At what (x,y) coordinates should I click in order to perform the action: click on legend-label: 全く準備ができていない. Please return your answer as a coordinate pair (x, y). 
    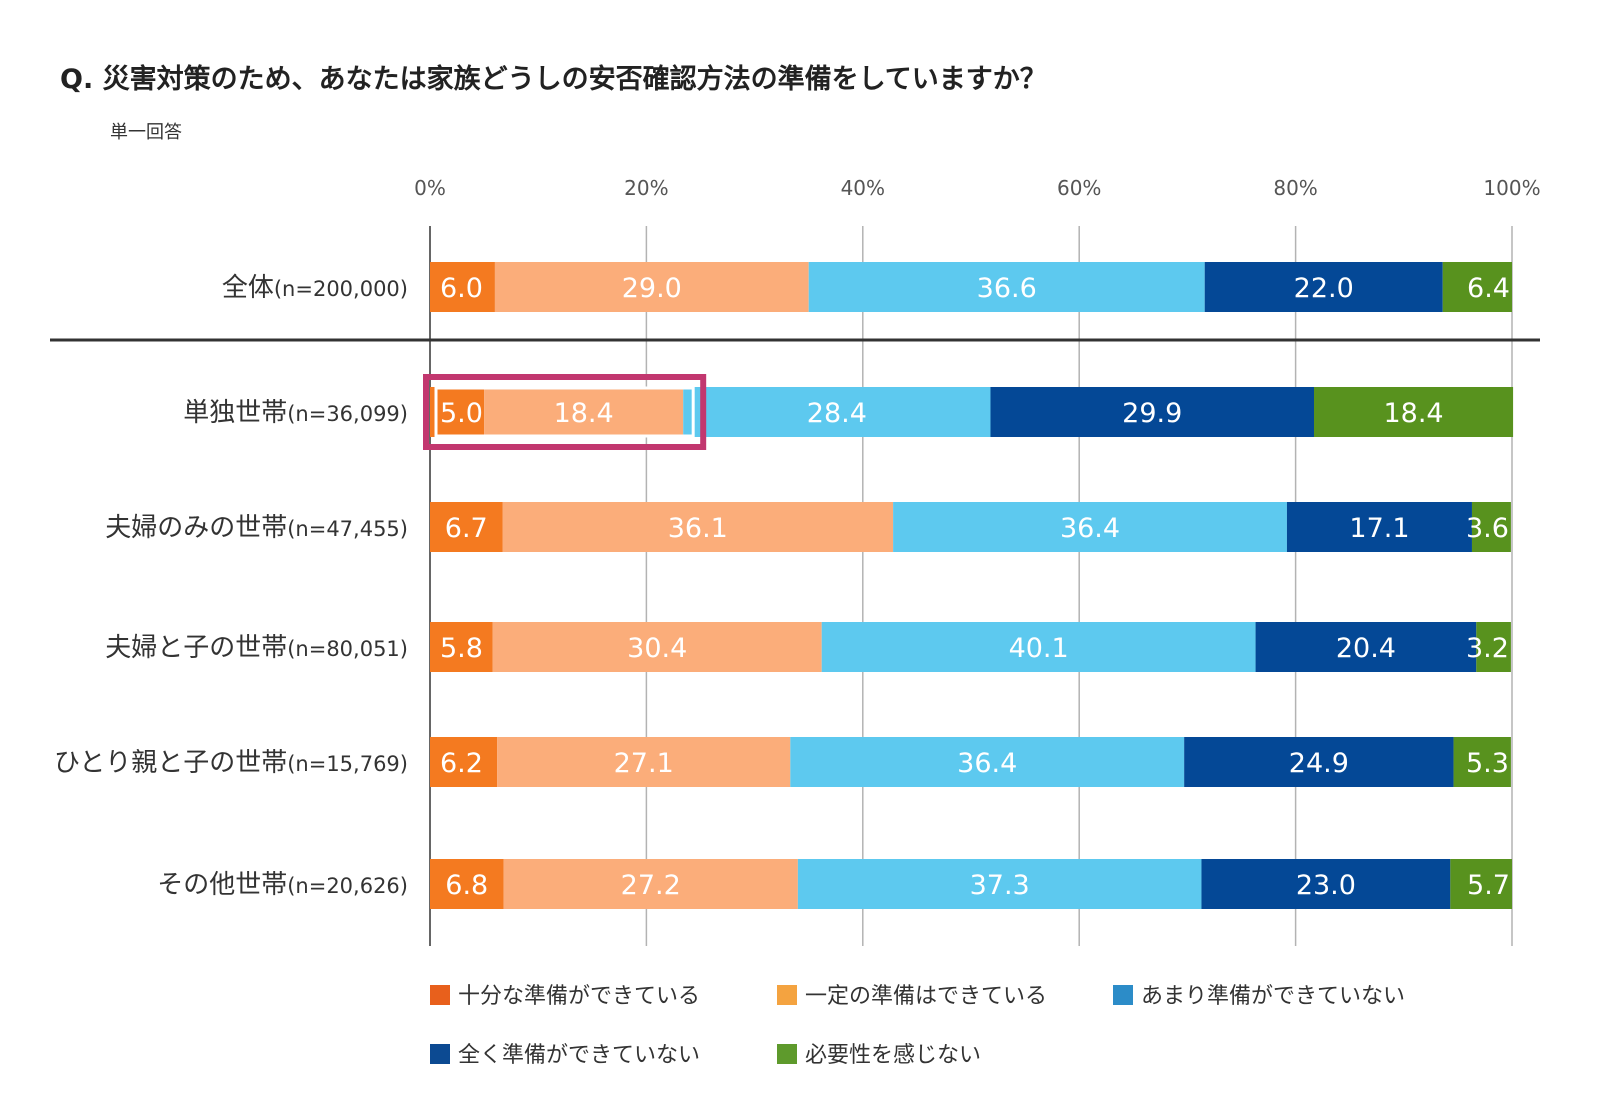
    Looking at the image, I should click on (579, 1055).